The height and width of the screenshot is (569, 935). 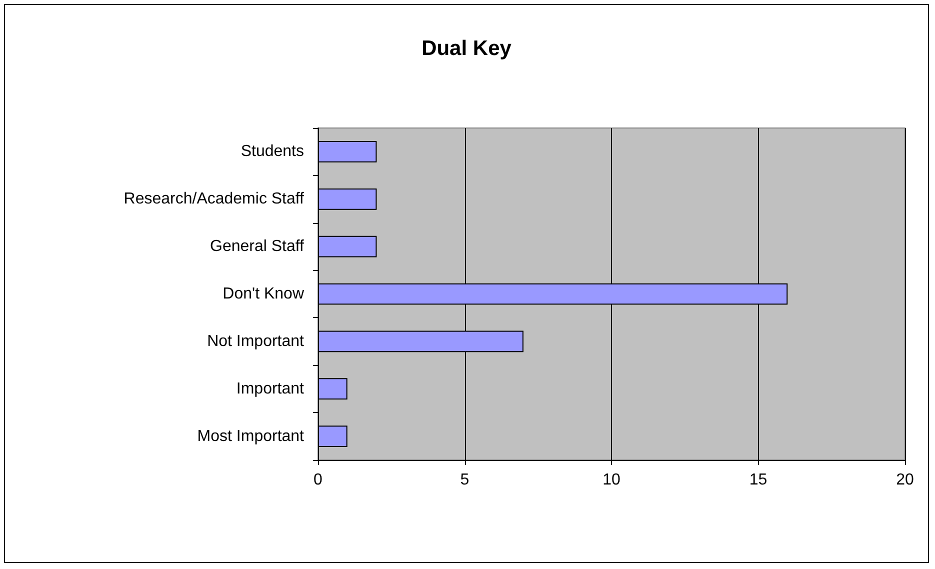 What do you see at coordinates (465, 480) in the screenshot?
I see `x-tick-label: 5` at bounding box center [465, 480].